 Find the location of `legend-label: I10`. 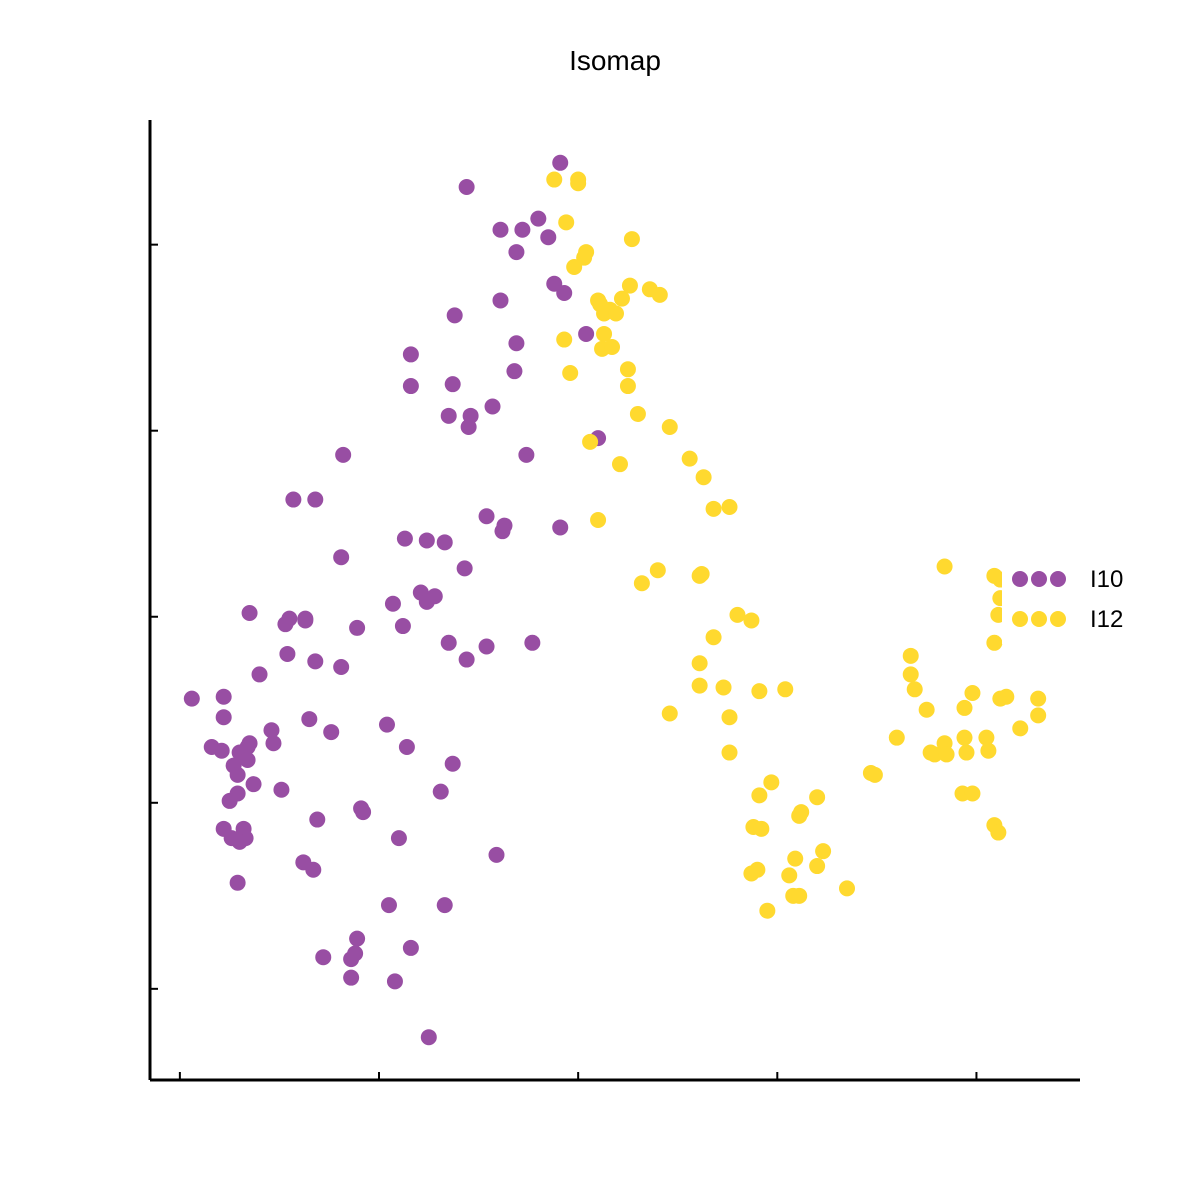

legend-label: I10 is located at coordinates (1106, 579).